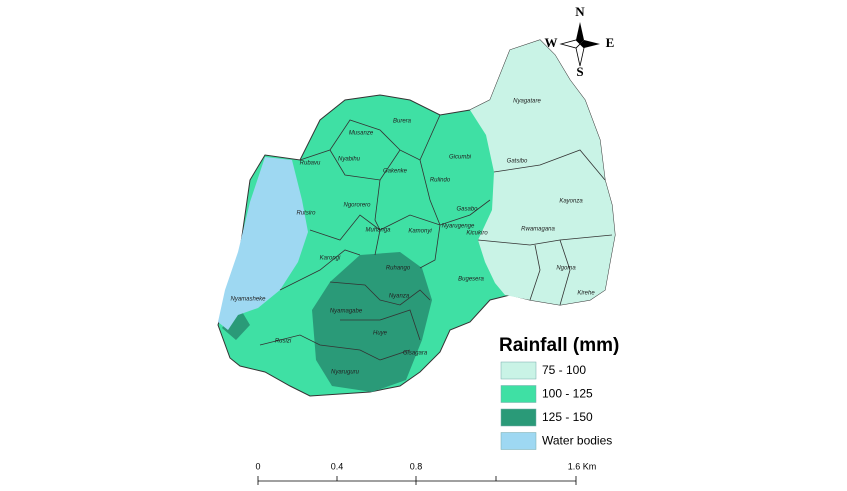 This screenshot has width=847, height=491. I want to click on district-label: Gicumbi, so click(460, 158).